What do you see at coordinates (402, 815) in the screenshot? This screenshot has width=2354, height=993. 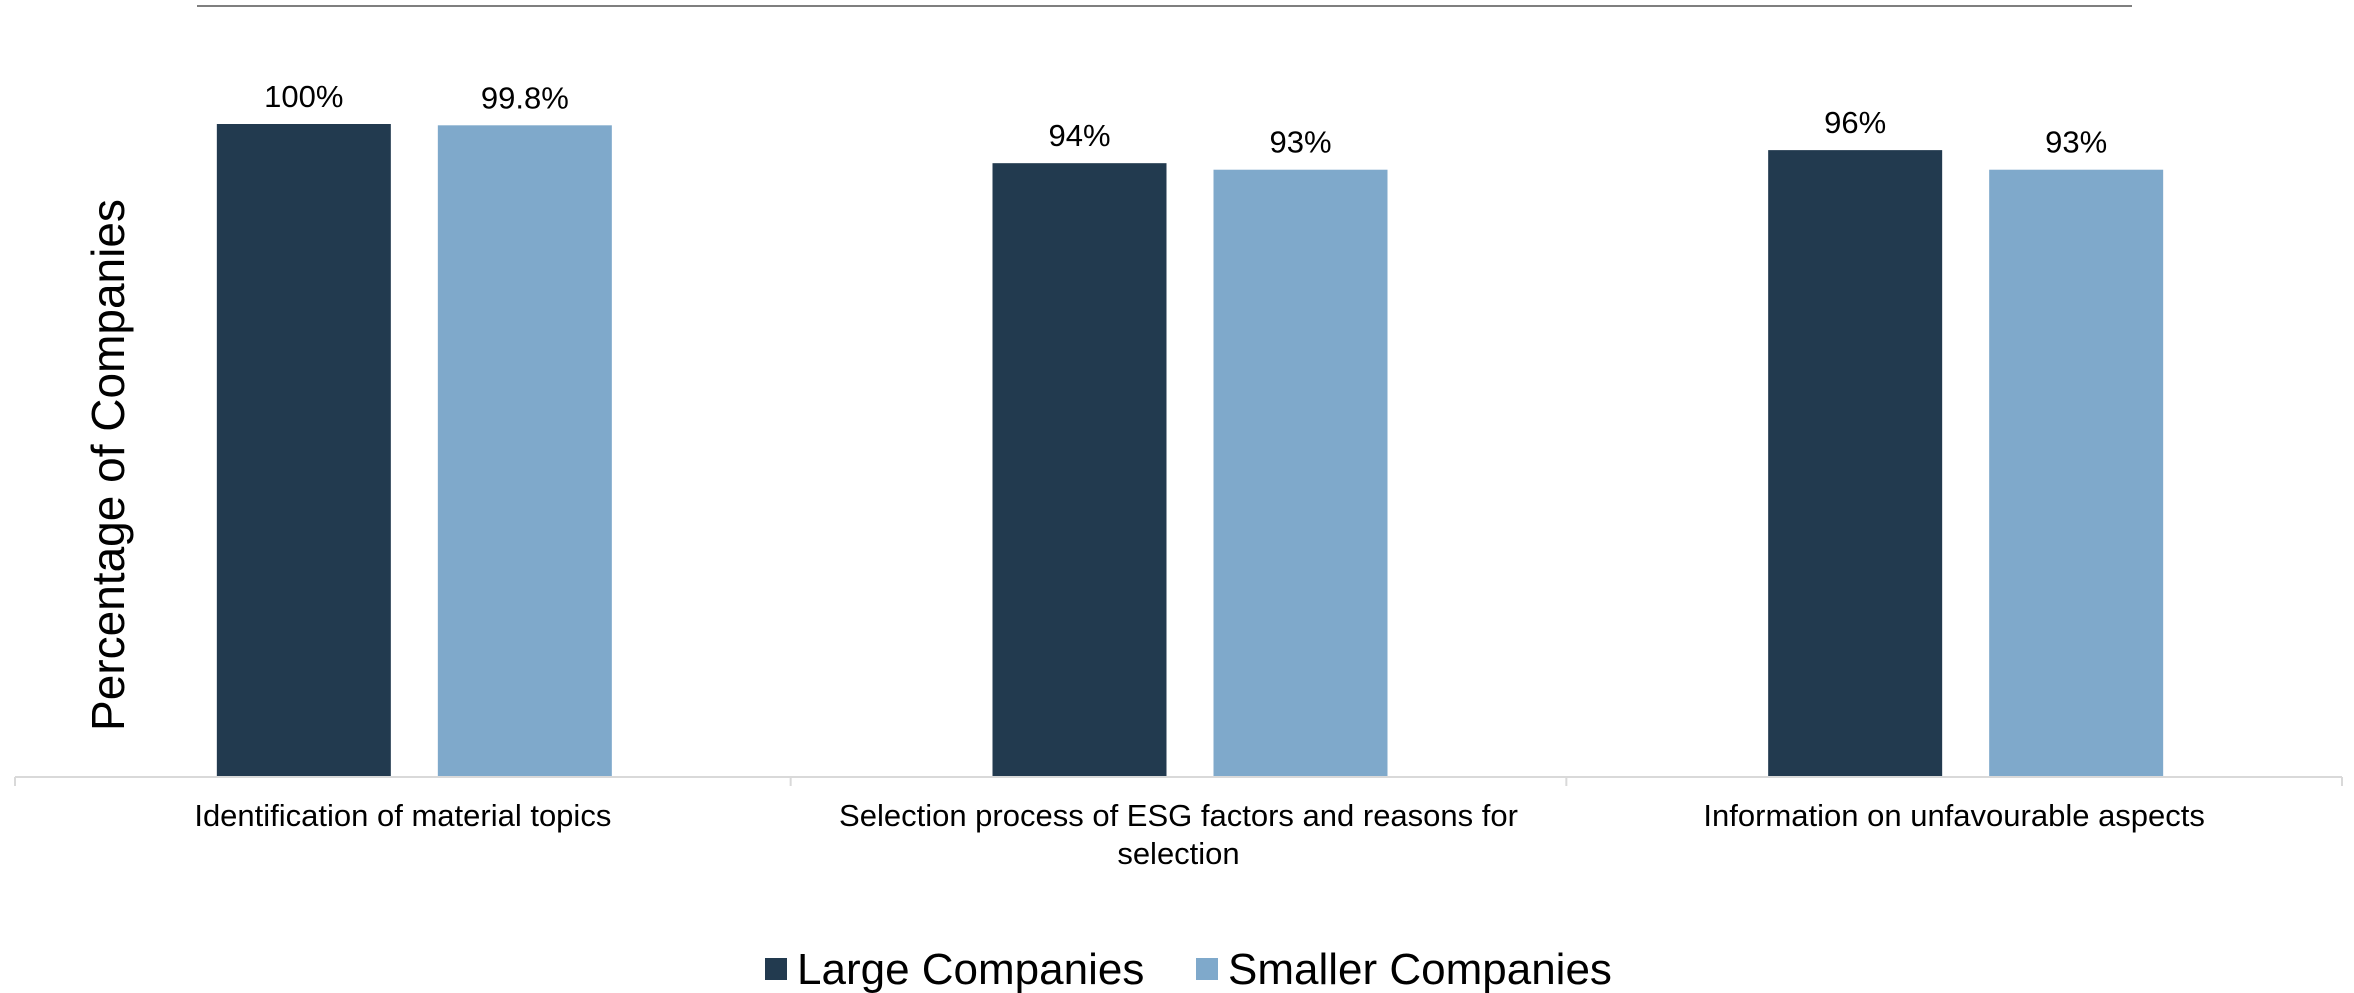 I see `category-label: Identification of material topics` at bounding box center [402, 815].